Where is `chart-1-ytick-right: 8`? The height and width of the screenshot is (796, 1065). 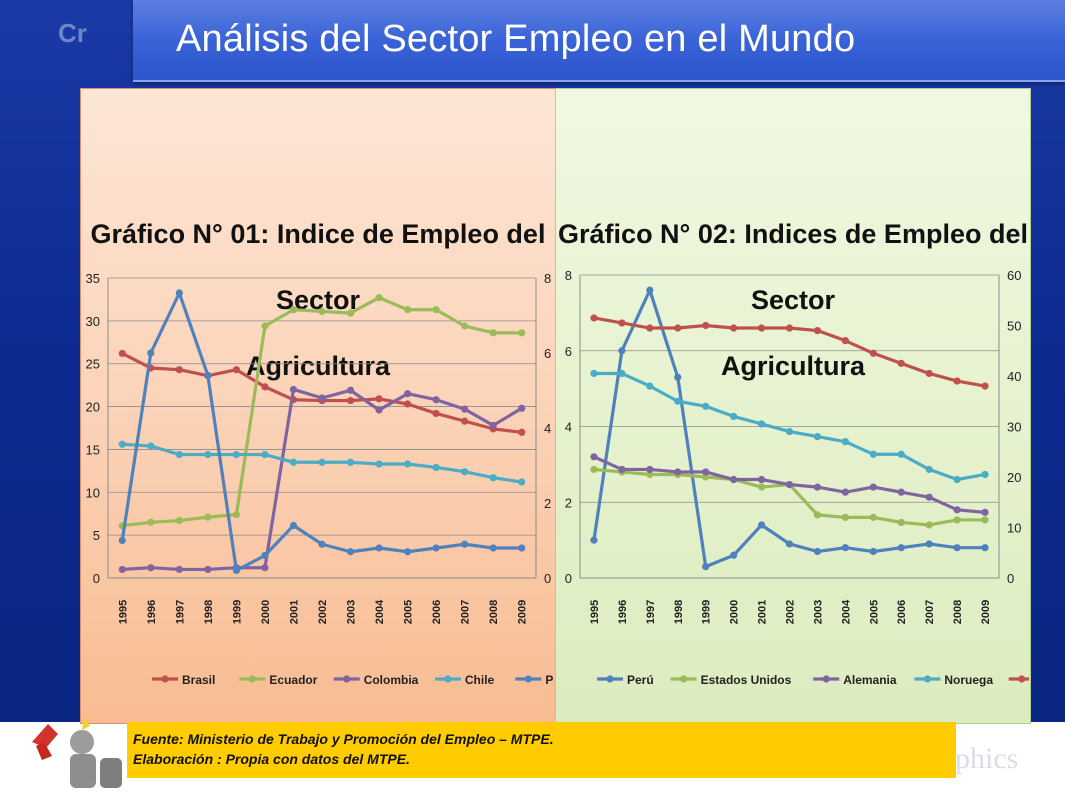
chart-1-ytick-right: 8 is located at coordinates (547, 278).